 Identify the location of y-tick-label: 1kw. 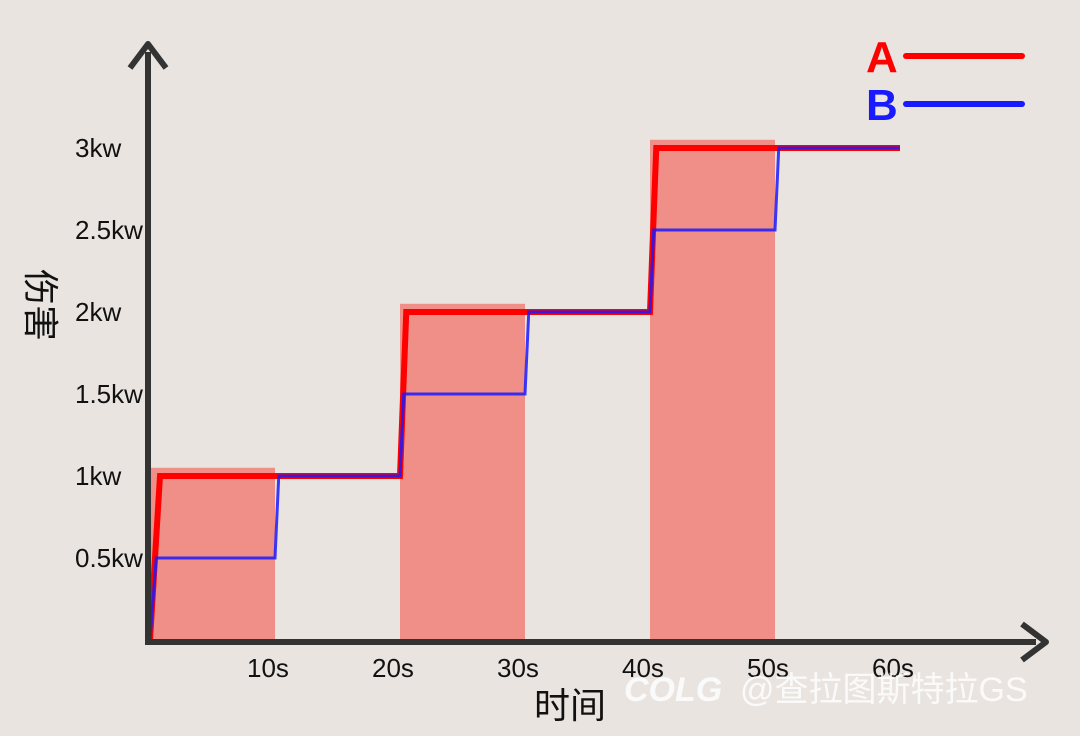
(98, 476).